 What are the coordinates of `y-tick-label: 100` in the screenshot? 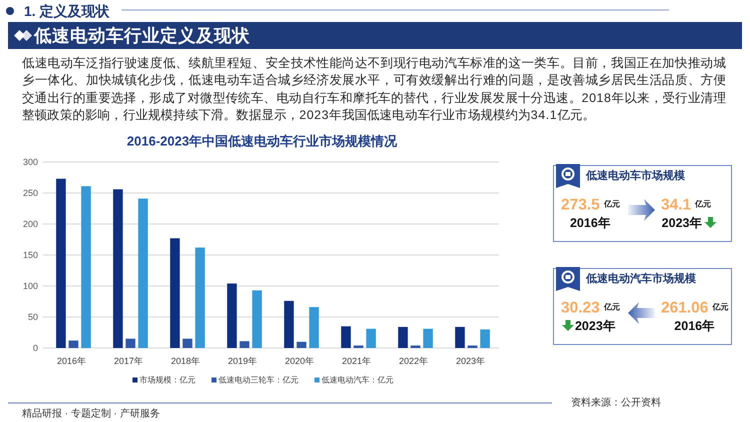 It's located at (30, 286).